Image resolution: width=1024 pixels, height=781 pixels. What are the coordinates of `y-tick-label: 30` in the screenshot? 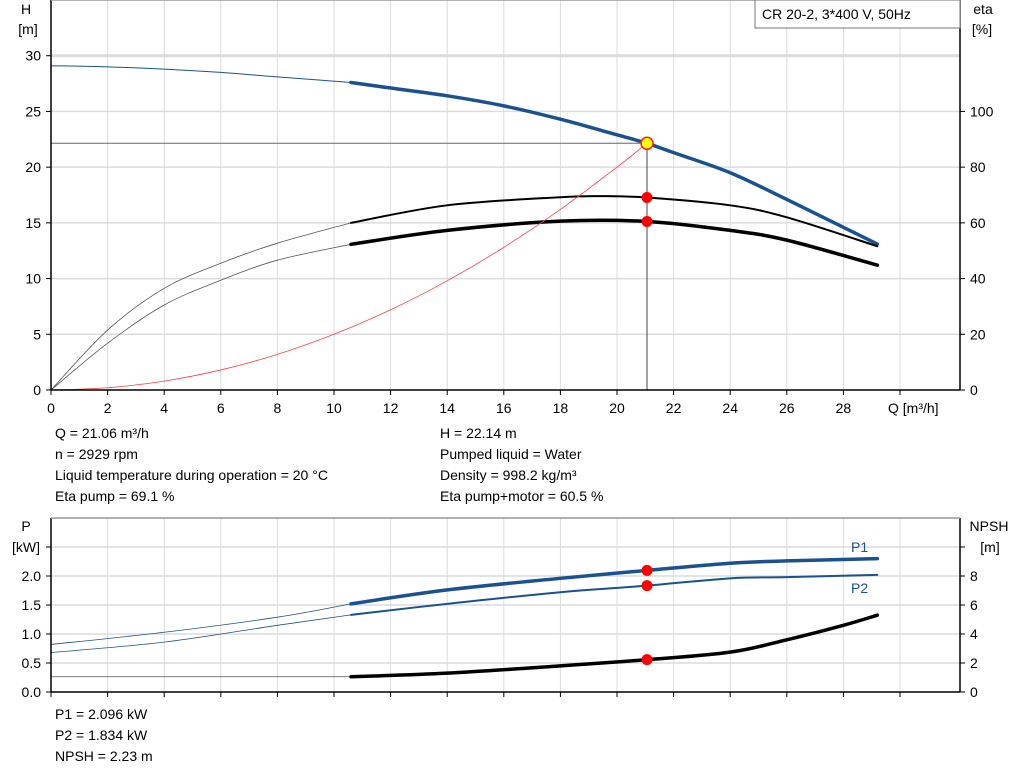 It's located at (33, 56).